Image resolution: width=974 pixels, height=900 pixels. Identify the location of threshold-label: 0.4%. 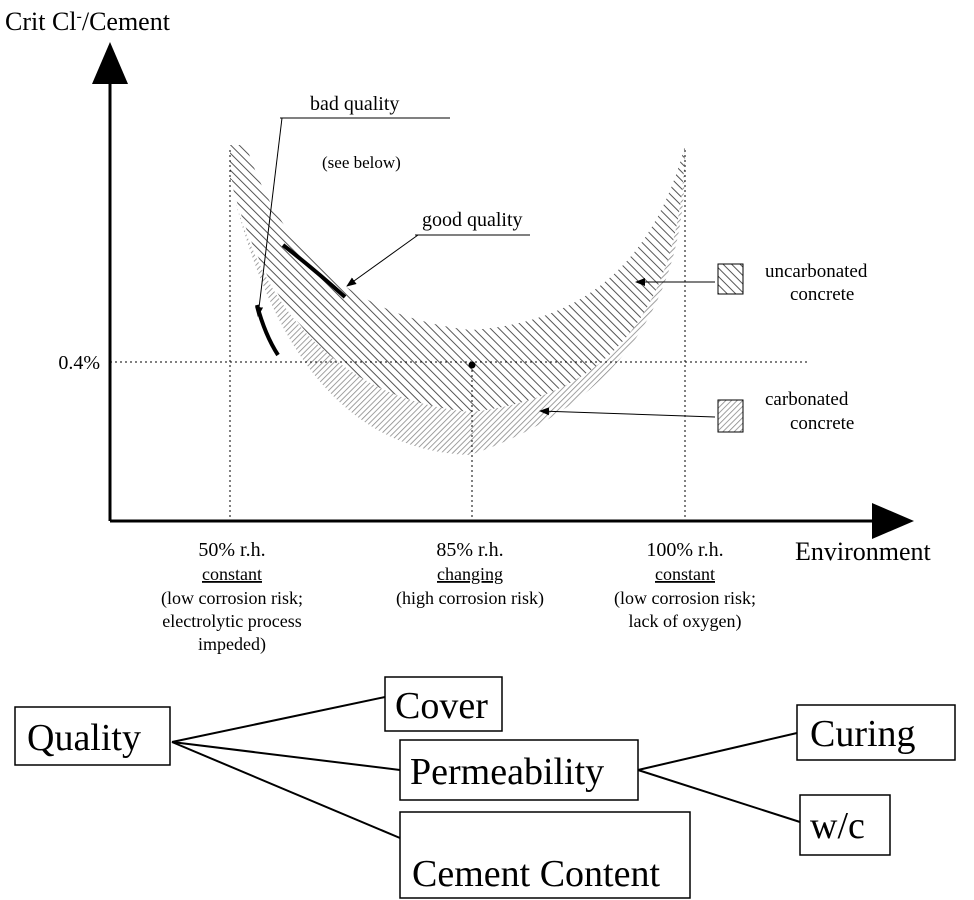
(79, 363).